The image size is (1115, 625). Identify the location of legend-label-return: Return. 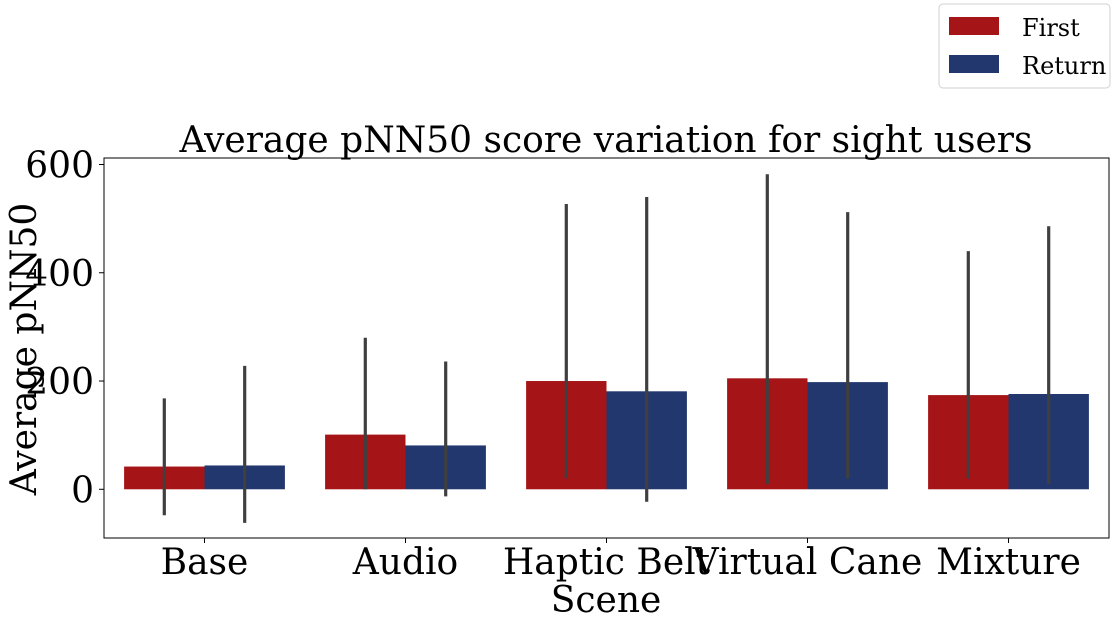
(1064, 66).